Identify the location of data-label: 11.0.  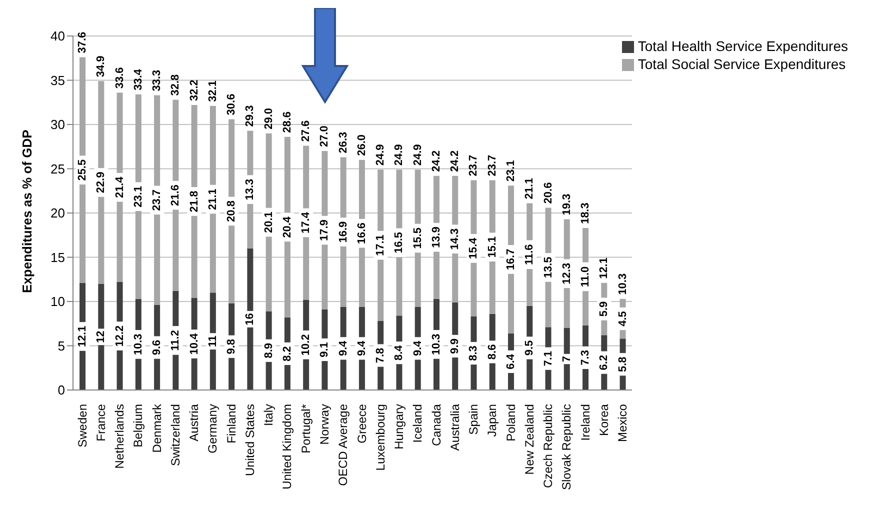
(586, 277).